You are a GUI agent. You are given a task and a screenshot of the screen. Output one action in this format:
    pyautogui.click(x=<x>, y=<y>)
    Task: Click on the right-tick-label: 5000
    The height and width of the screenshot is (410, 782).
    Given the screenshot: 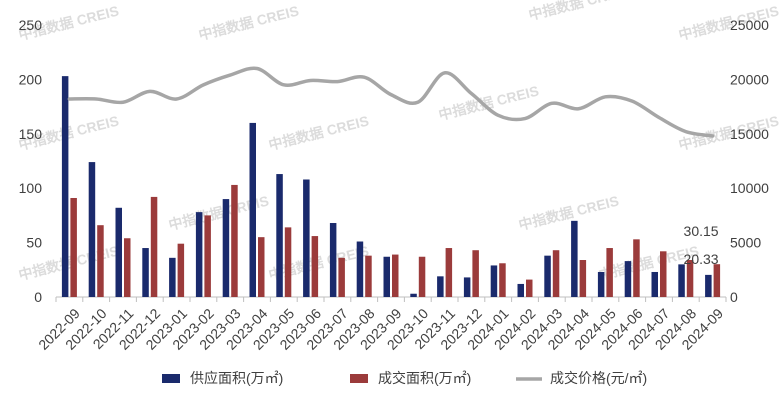 What is the action you would take?
    pyautogui.click(x=745, y=243)
    